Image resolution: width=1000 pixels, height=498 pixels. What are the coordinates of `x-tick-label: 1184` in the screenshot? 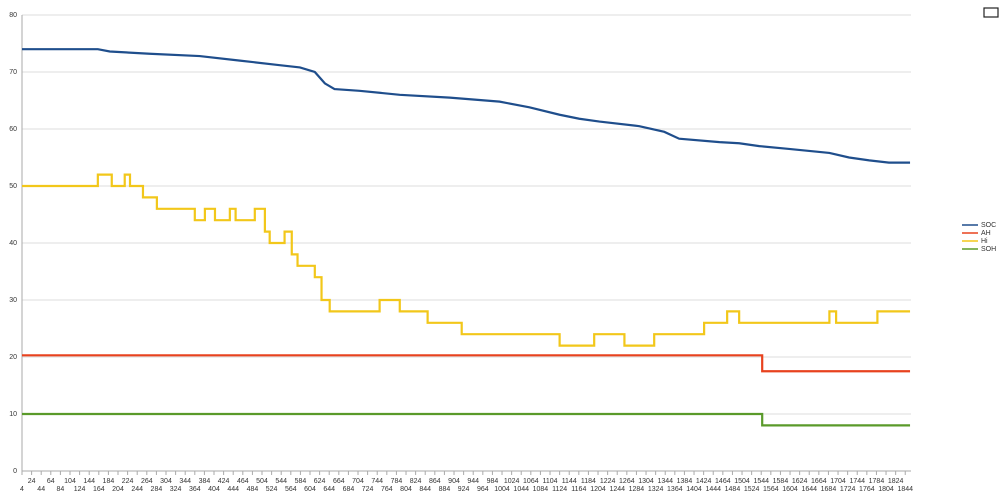 It's located at (588, 481).